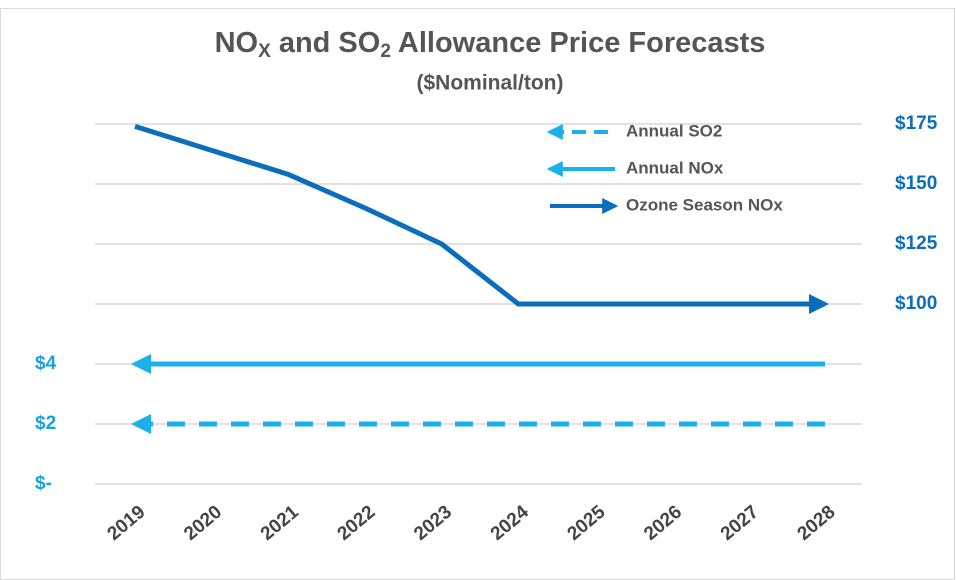 The height and width of the screenshot is (580, 956). What do you see at coordinates (127, 523) in the screenshot?
I see `x-tick-label: 2019` at bounding box center [127, 523].